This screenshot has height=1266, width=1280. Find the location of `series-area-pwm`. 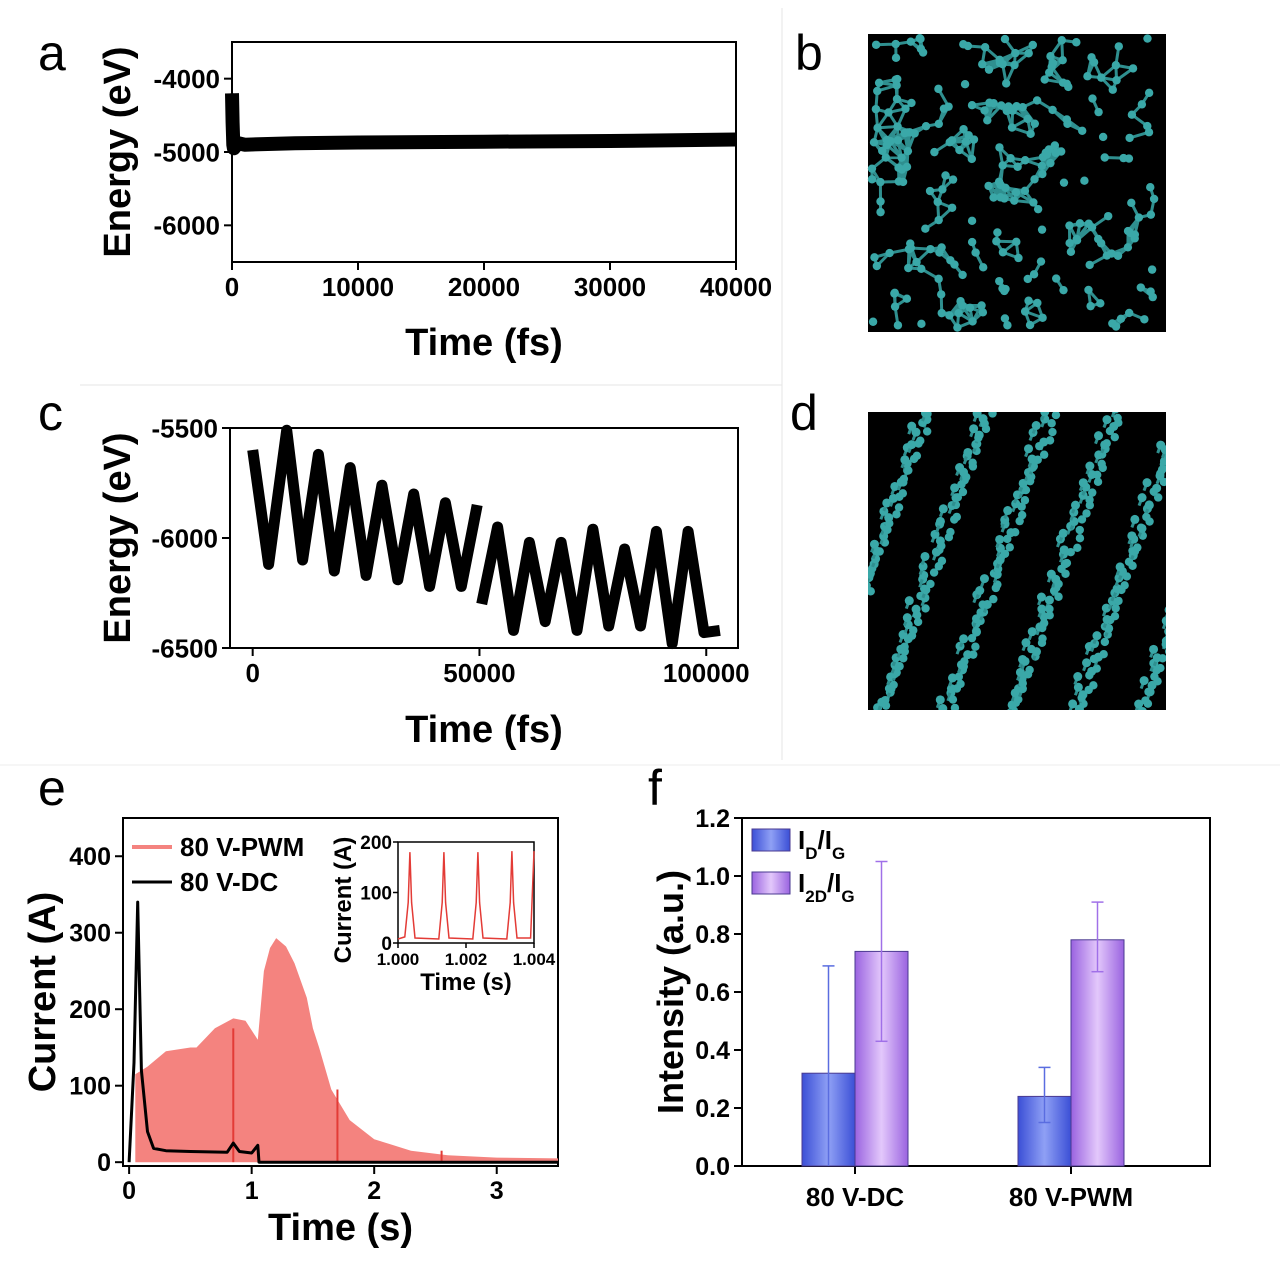

series-area-pwm is located at coordinates (347, 1050).